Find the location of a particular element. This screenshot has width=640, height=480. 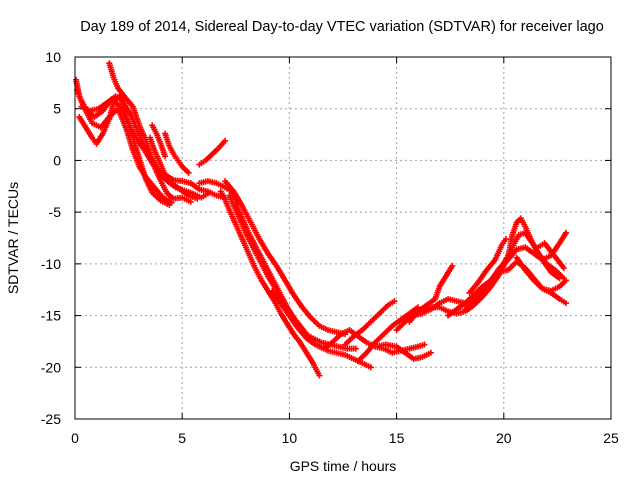

y-tick-label: 10 is located at coordinates (53, 57).